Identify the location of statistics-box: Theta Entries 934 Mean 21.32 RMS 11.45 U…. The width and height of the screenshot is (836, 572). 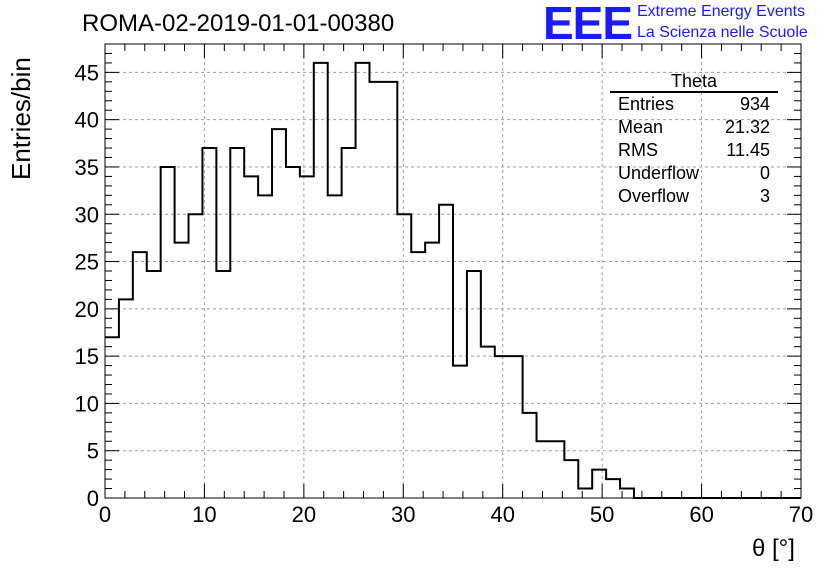
(694, 140).